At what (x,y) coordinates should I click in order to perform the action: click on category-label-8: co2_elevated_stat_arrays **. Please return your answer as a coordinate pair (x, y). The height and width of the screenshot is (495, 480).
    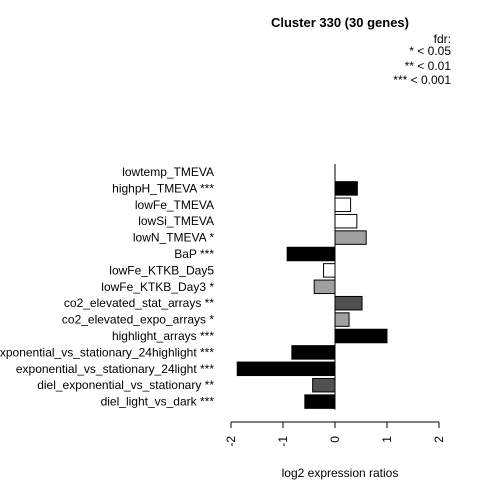
    Looking at the image, I should click on (139, 303).